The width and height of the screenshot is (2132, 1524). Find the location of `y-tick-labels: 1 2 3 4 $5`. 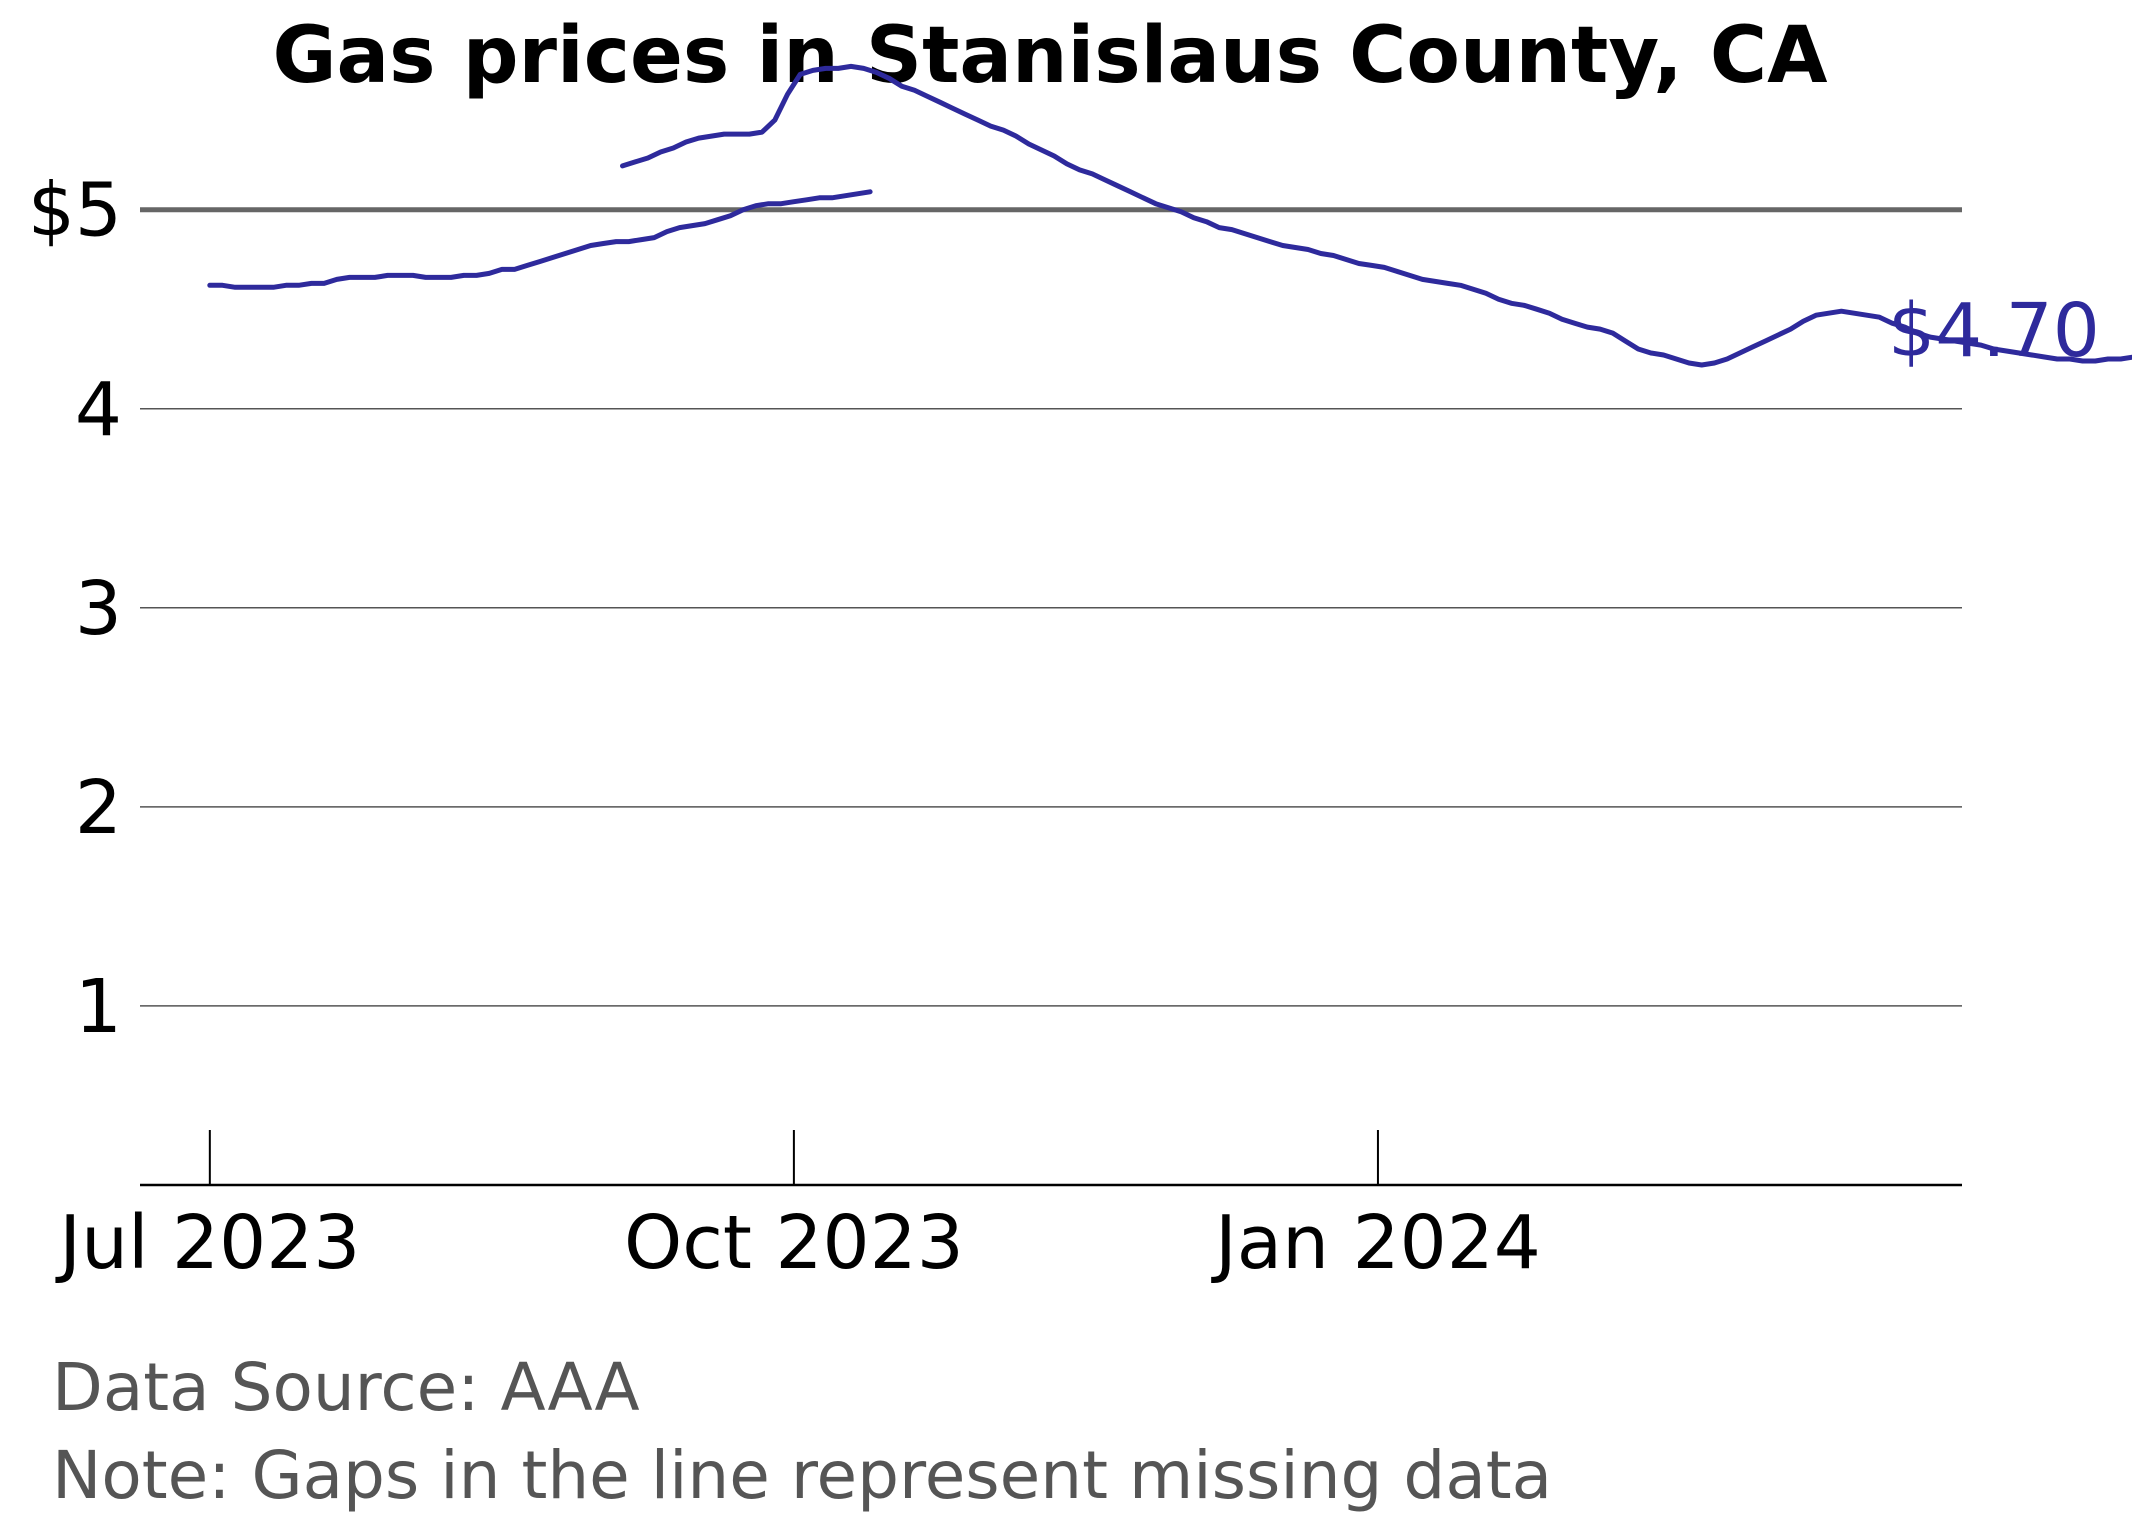

y-tick-labels: 1 2 3 4 $5 is located at coordinates (75, 609).